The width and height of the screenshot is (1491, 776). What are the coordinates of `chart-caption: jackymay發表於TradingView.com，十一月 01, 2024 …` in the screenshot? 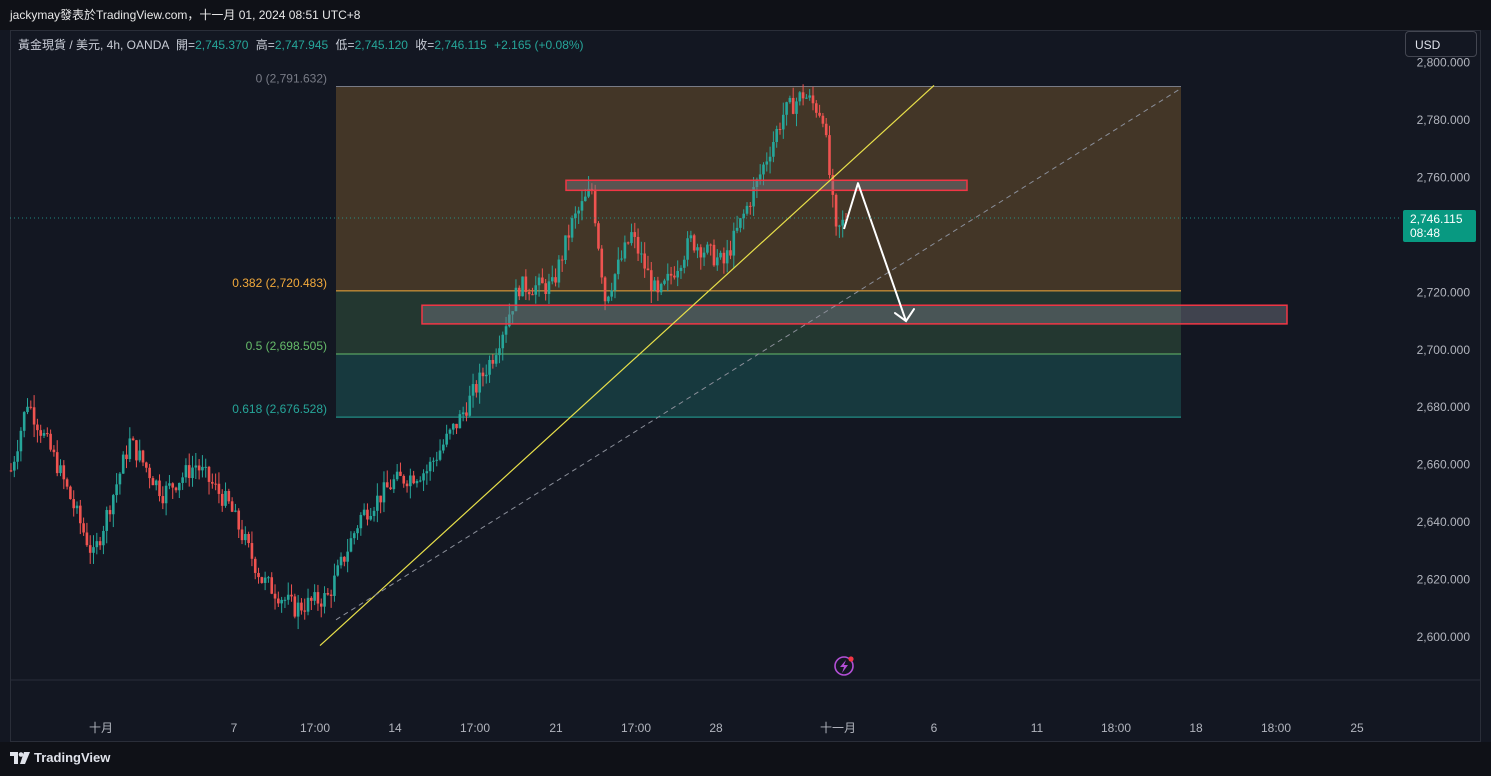 It's located at (745, 15).